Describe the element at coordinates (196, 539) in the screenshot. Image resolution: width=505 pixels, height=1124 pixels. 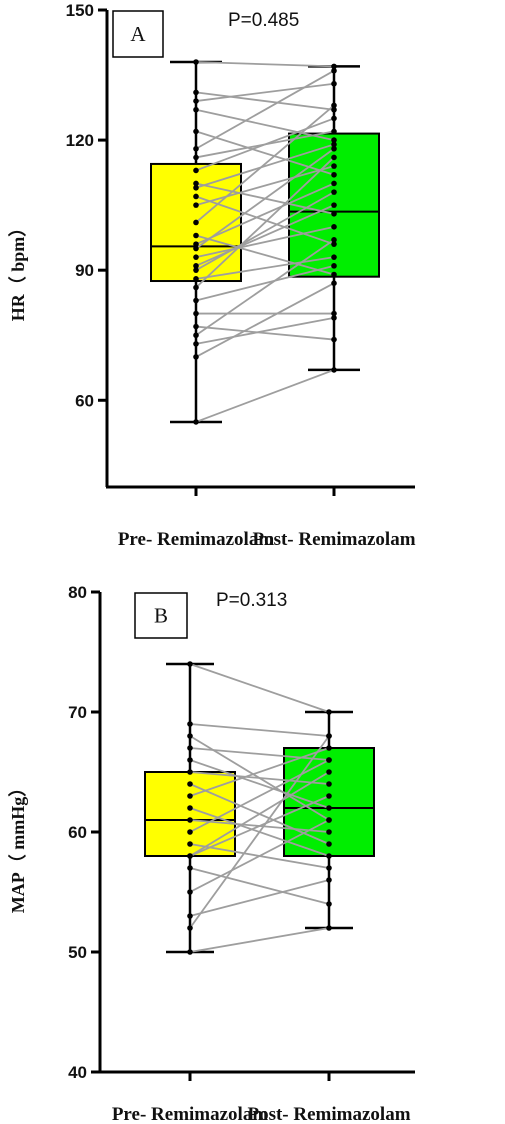
I see `x-category-label: Pre- Remimazolam` at that location.